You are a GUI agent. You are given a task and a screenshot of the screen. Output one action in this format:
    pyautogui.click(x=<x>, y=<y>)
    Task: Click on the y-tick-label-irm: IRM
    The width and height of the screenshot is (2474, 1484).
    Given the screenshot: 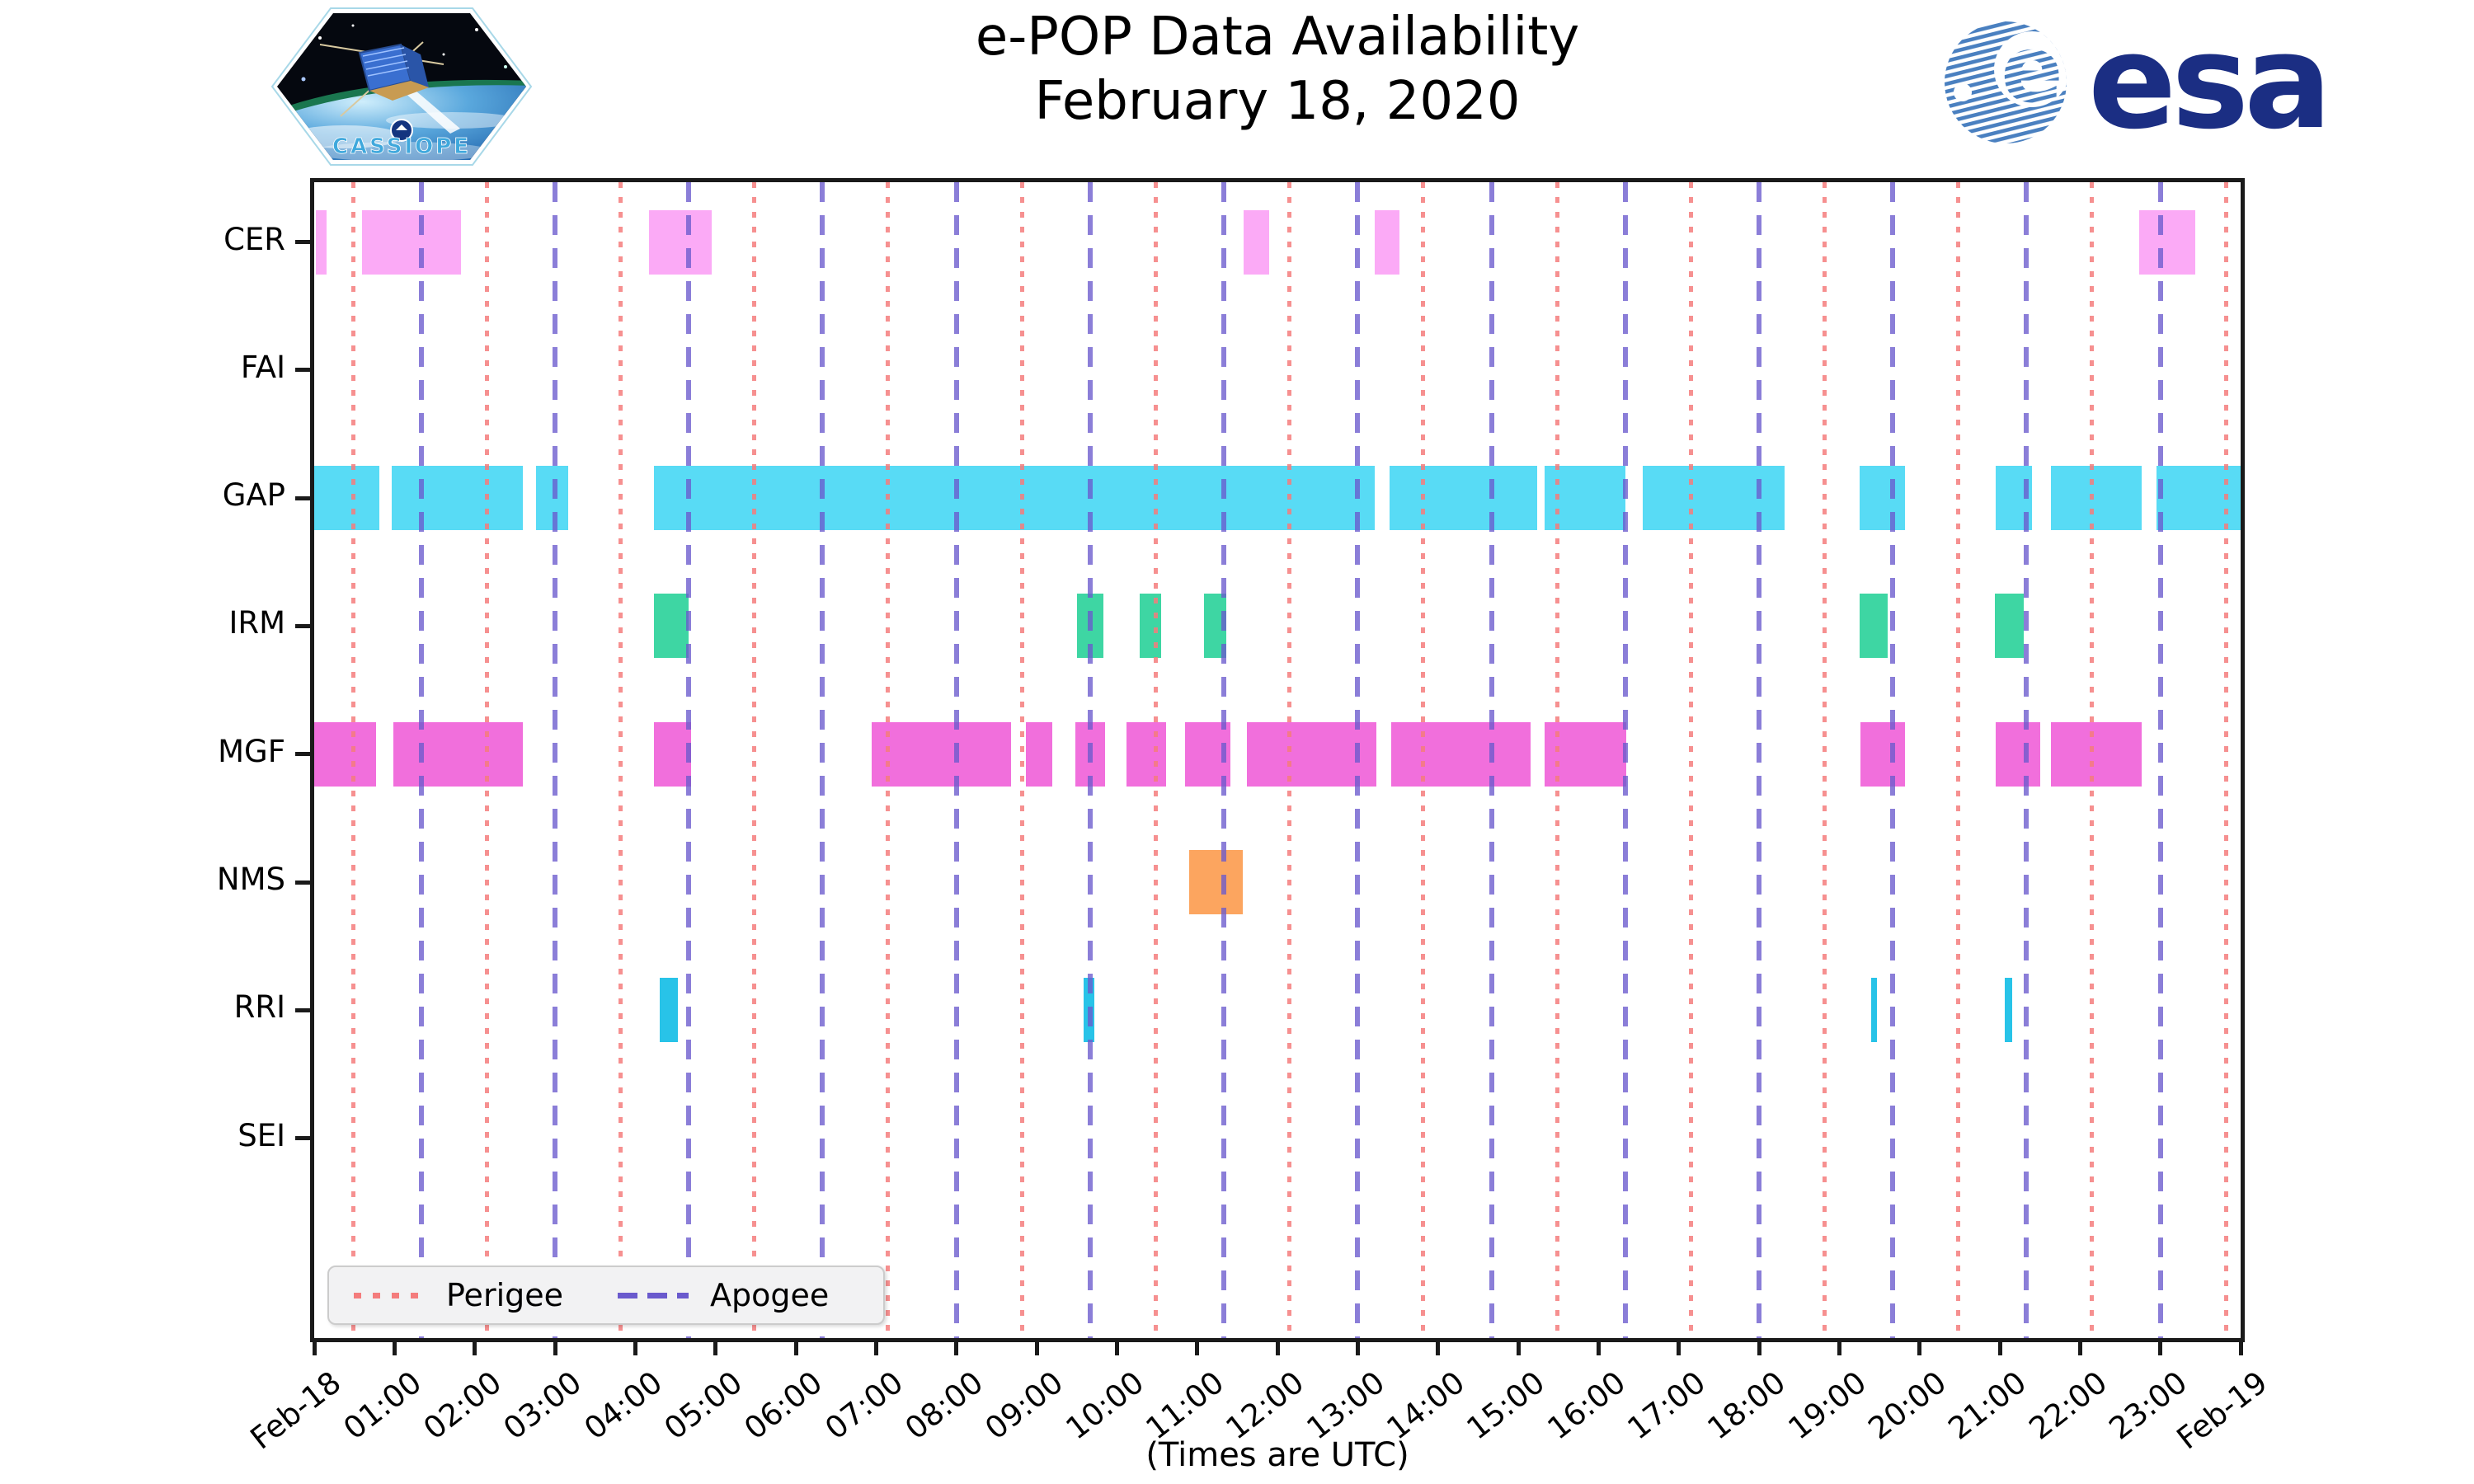 What is the action you would take?
    pyautogui.click(x=256, y=623)
    